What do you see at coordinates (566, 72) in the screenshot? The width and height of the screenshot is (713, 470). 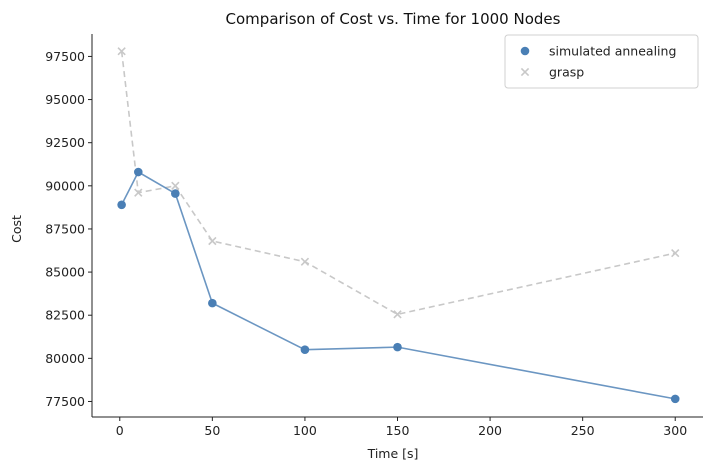 I see `legend-label: grasp` at bounding box center [566, 72].